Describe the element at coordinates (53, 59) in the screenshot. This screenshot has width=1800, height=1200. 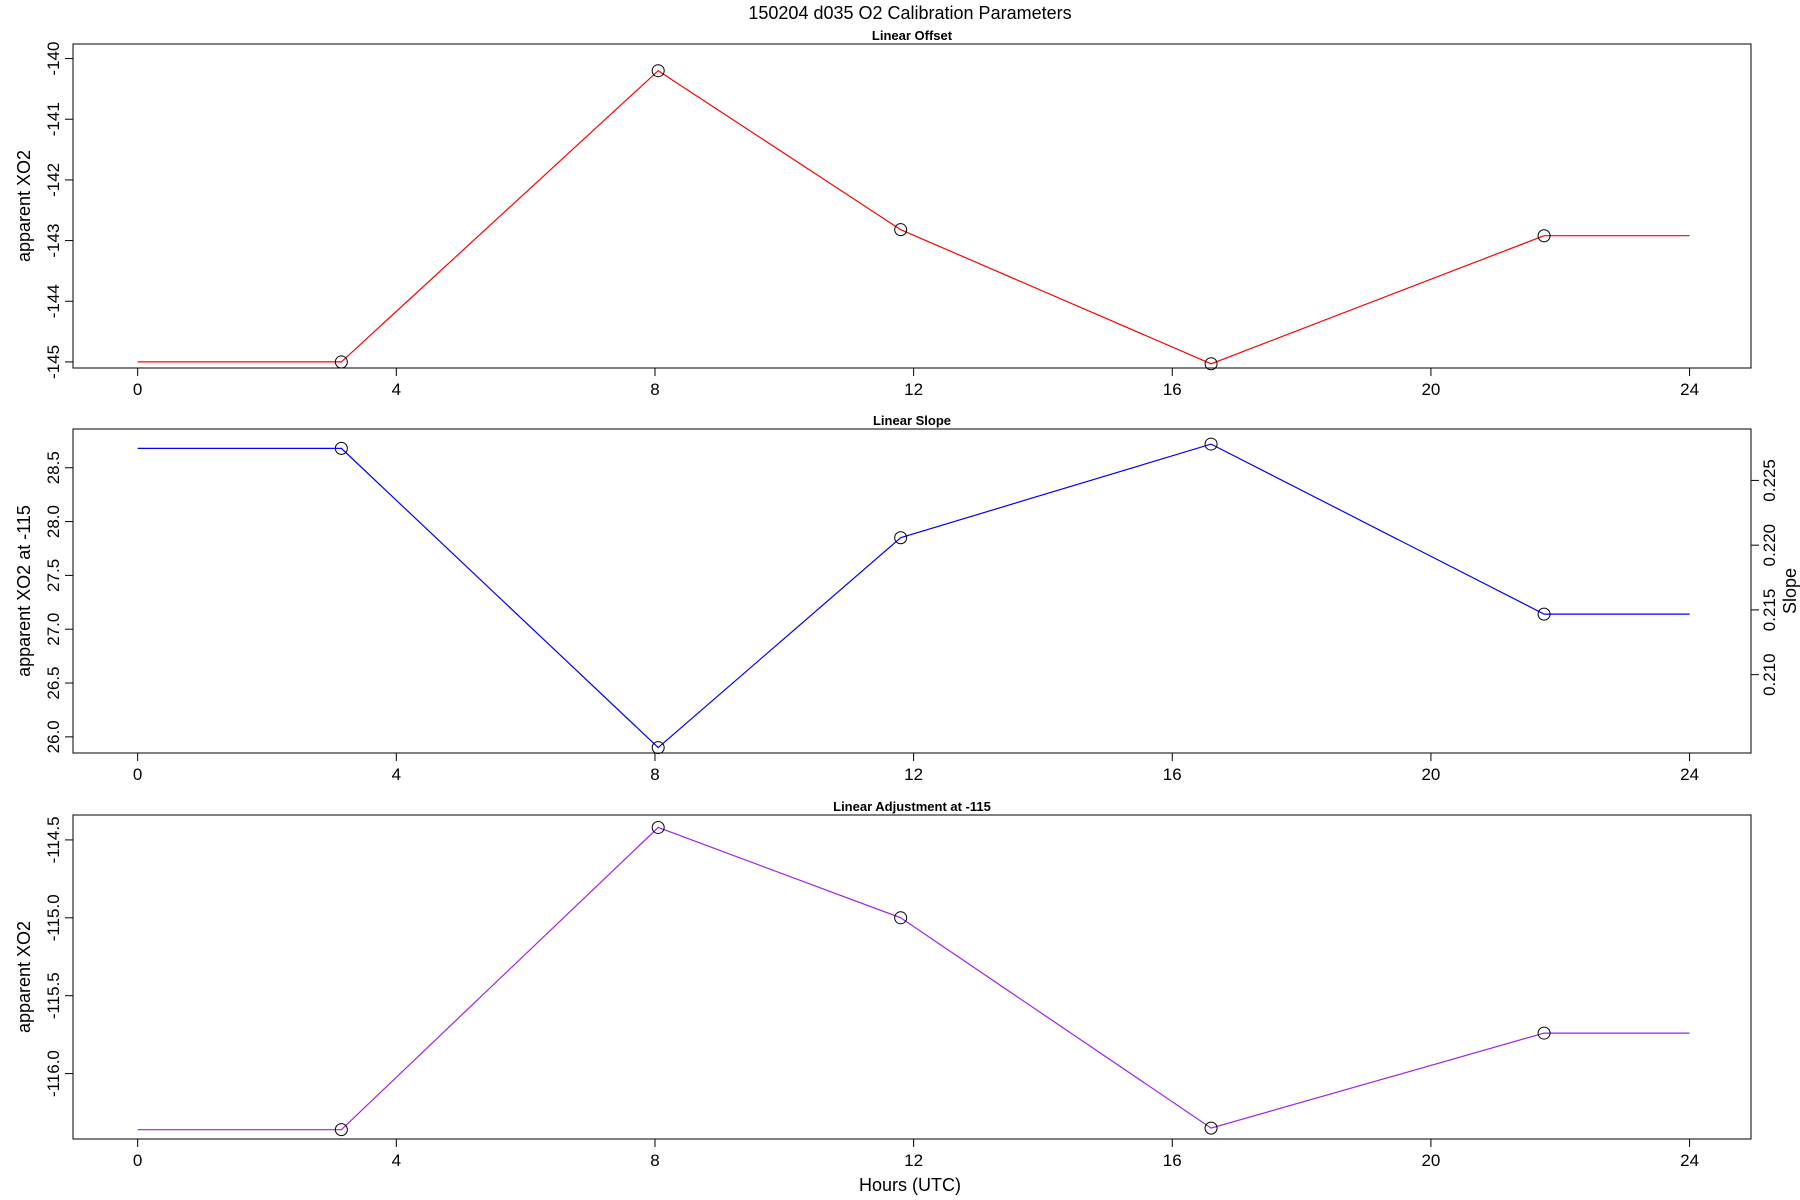
I see `y-tick-label: -140` at that location.